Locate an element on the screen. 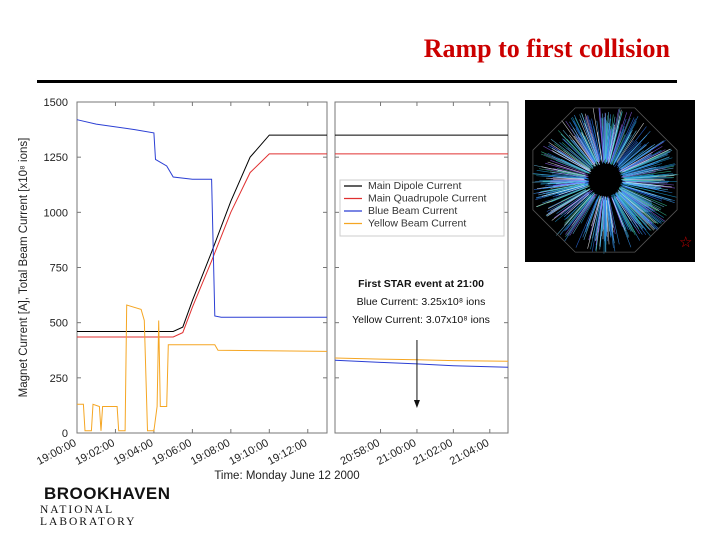 The width and height of the screenshot is (720, 540). y-tick-label: 1500 is located at coordinates (56, 103).